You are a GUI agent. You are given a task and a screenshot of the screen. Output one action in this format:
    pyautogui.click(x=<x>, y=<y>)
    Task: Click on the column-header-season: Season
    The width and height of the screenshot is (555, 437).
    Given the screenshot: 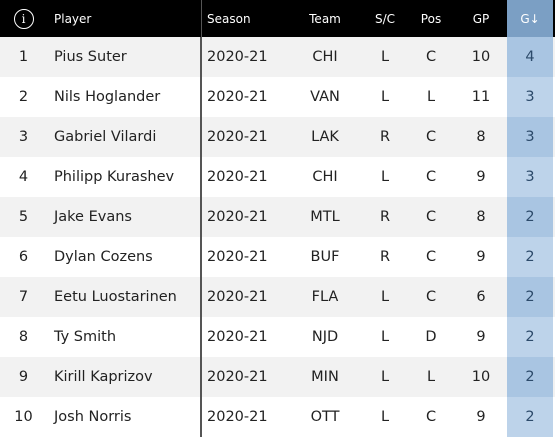 What is the action you would take?
    pyautogui.click(x=245, y=18)
    